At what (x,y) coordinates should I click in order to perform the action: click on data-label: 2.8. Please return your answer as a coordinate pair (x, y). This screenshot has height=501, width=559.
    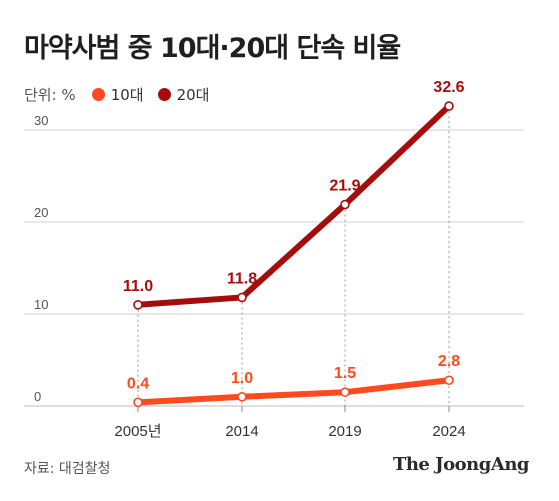
    Looking at the image, I should click on (449, 361).